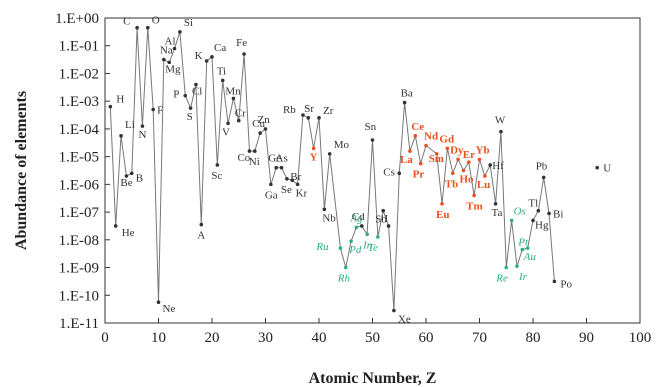 Image resolution: width=670 pixels, height=387 pixels. What do you see at coordinates (328, 111) in the screenshot?
I see `element-label: Zr` at bounding box center [328, 111].